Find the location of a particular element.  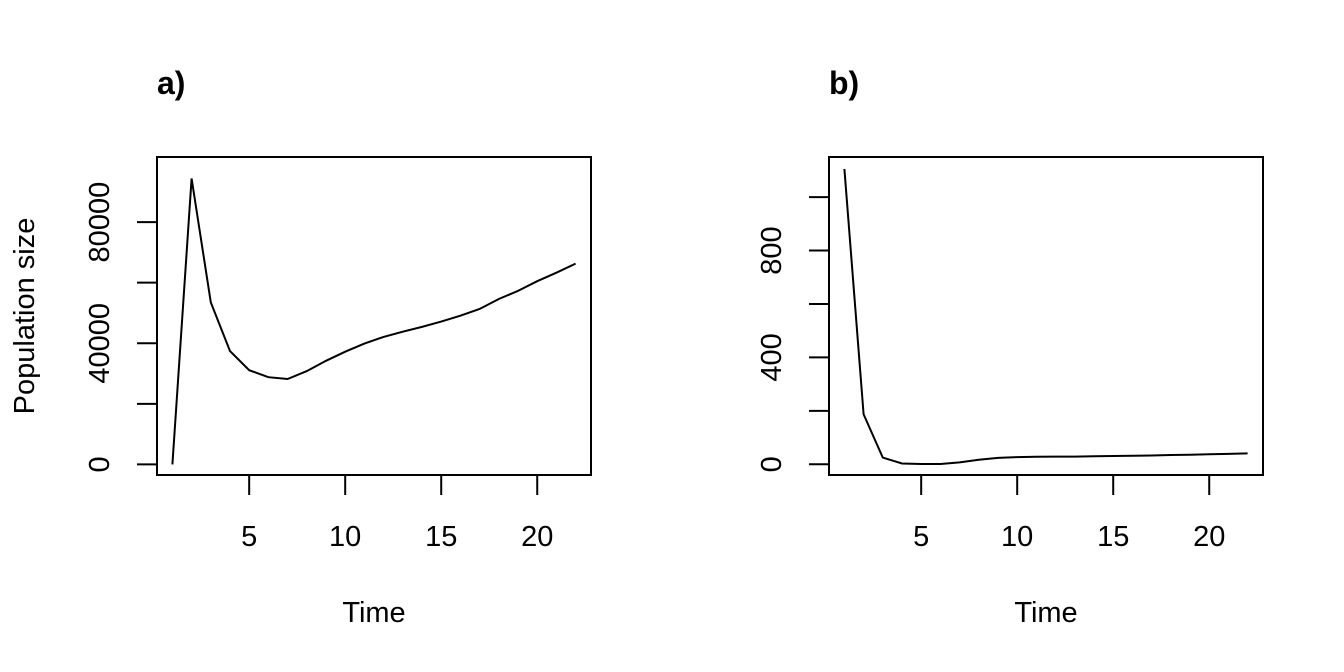

panel-a-y-label: Population size is located at coordinates (25, 316).